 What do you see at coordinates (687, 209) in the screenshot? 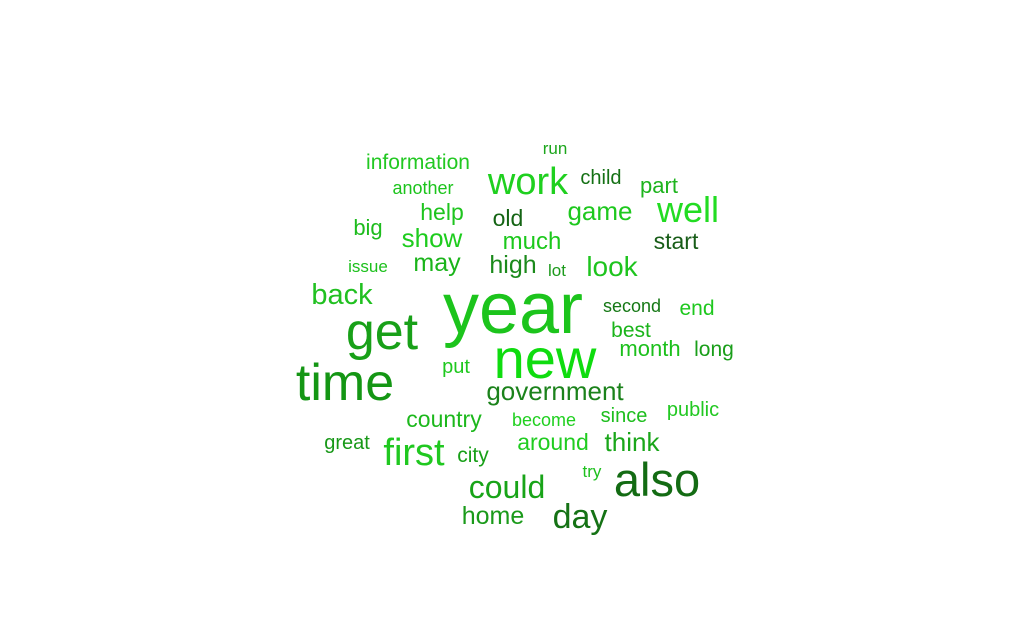
I see `word-well: well` at bounding box center [687, 209].